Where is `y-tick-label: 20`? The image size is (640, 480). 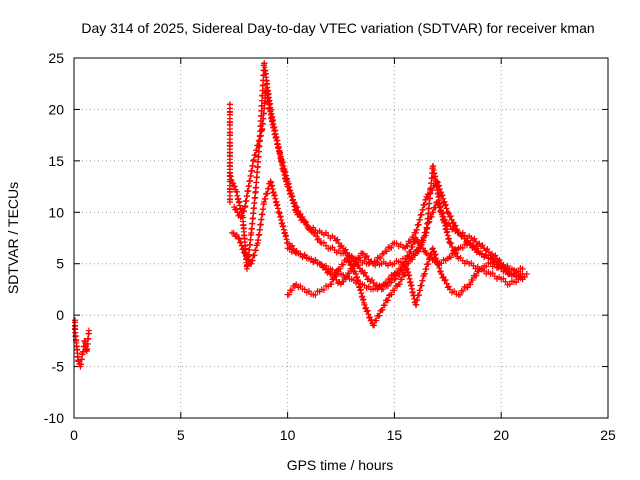 y-tick-label: 20 is located at coordinates (56, 109).